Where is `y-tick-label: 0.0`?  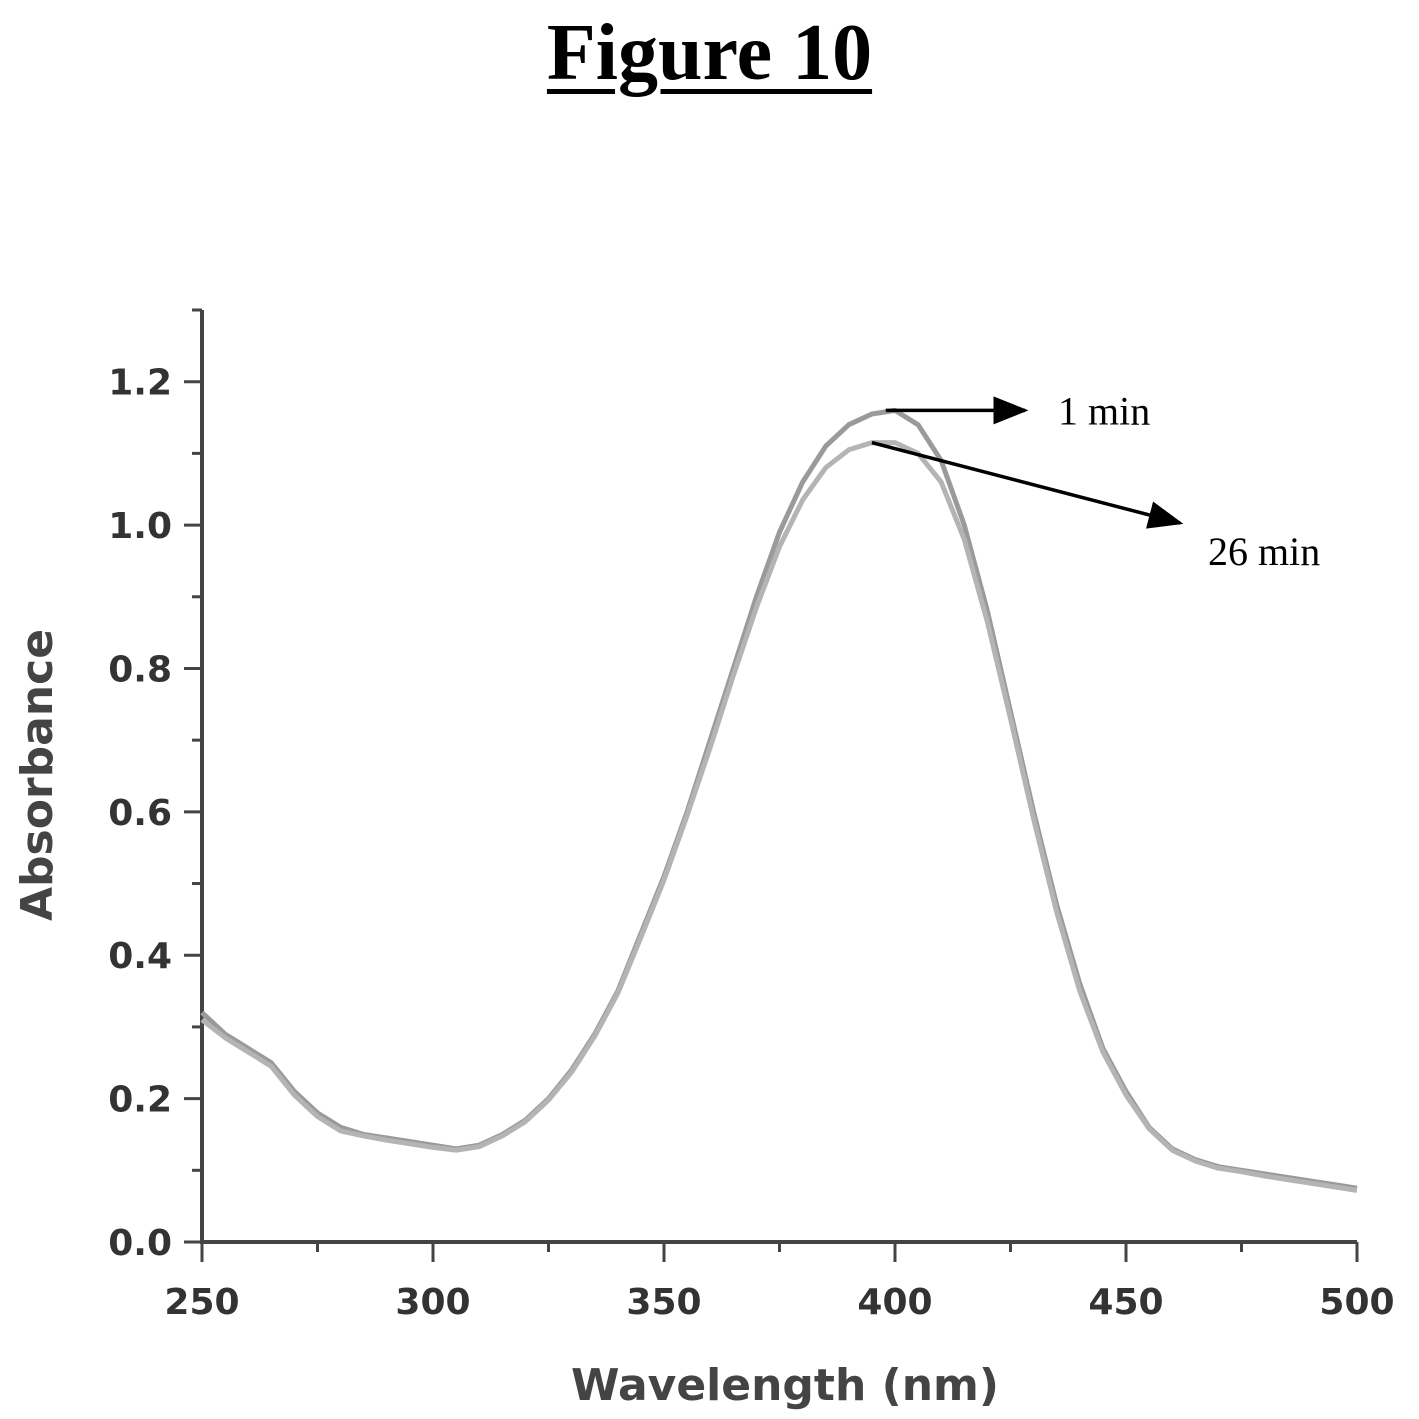
y-tick-label: 0.0 is located at coordinates (140, 1243).